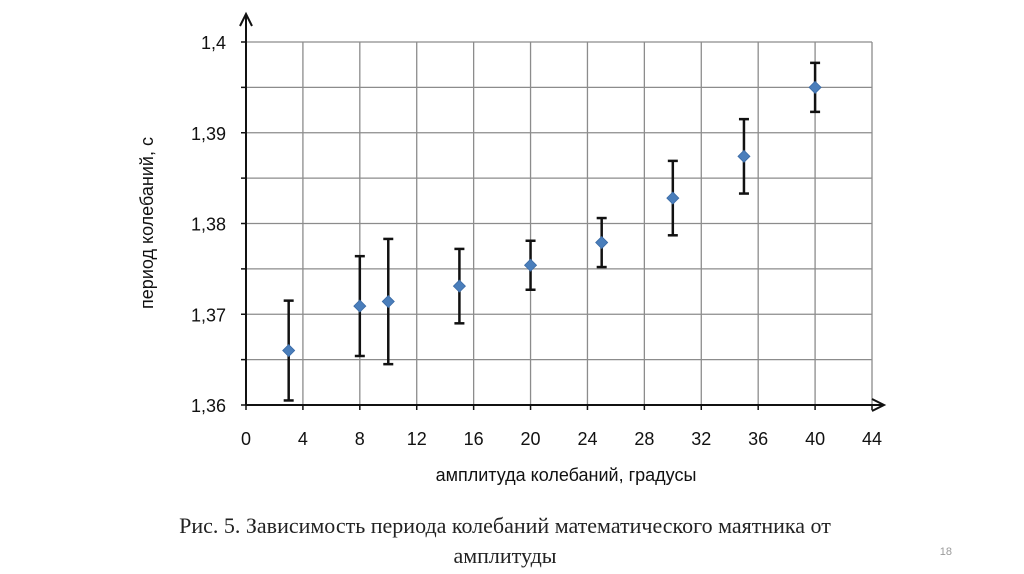  Describe the element at coordinates (208, 406) in the screenshot. I see `y-tick-label: 1,36` at that location.